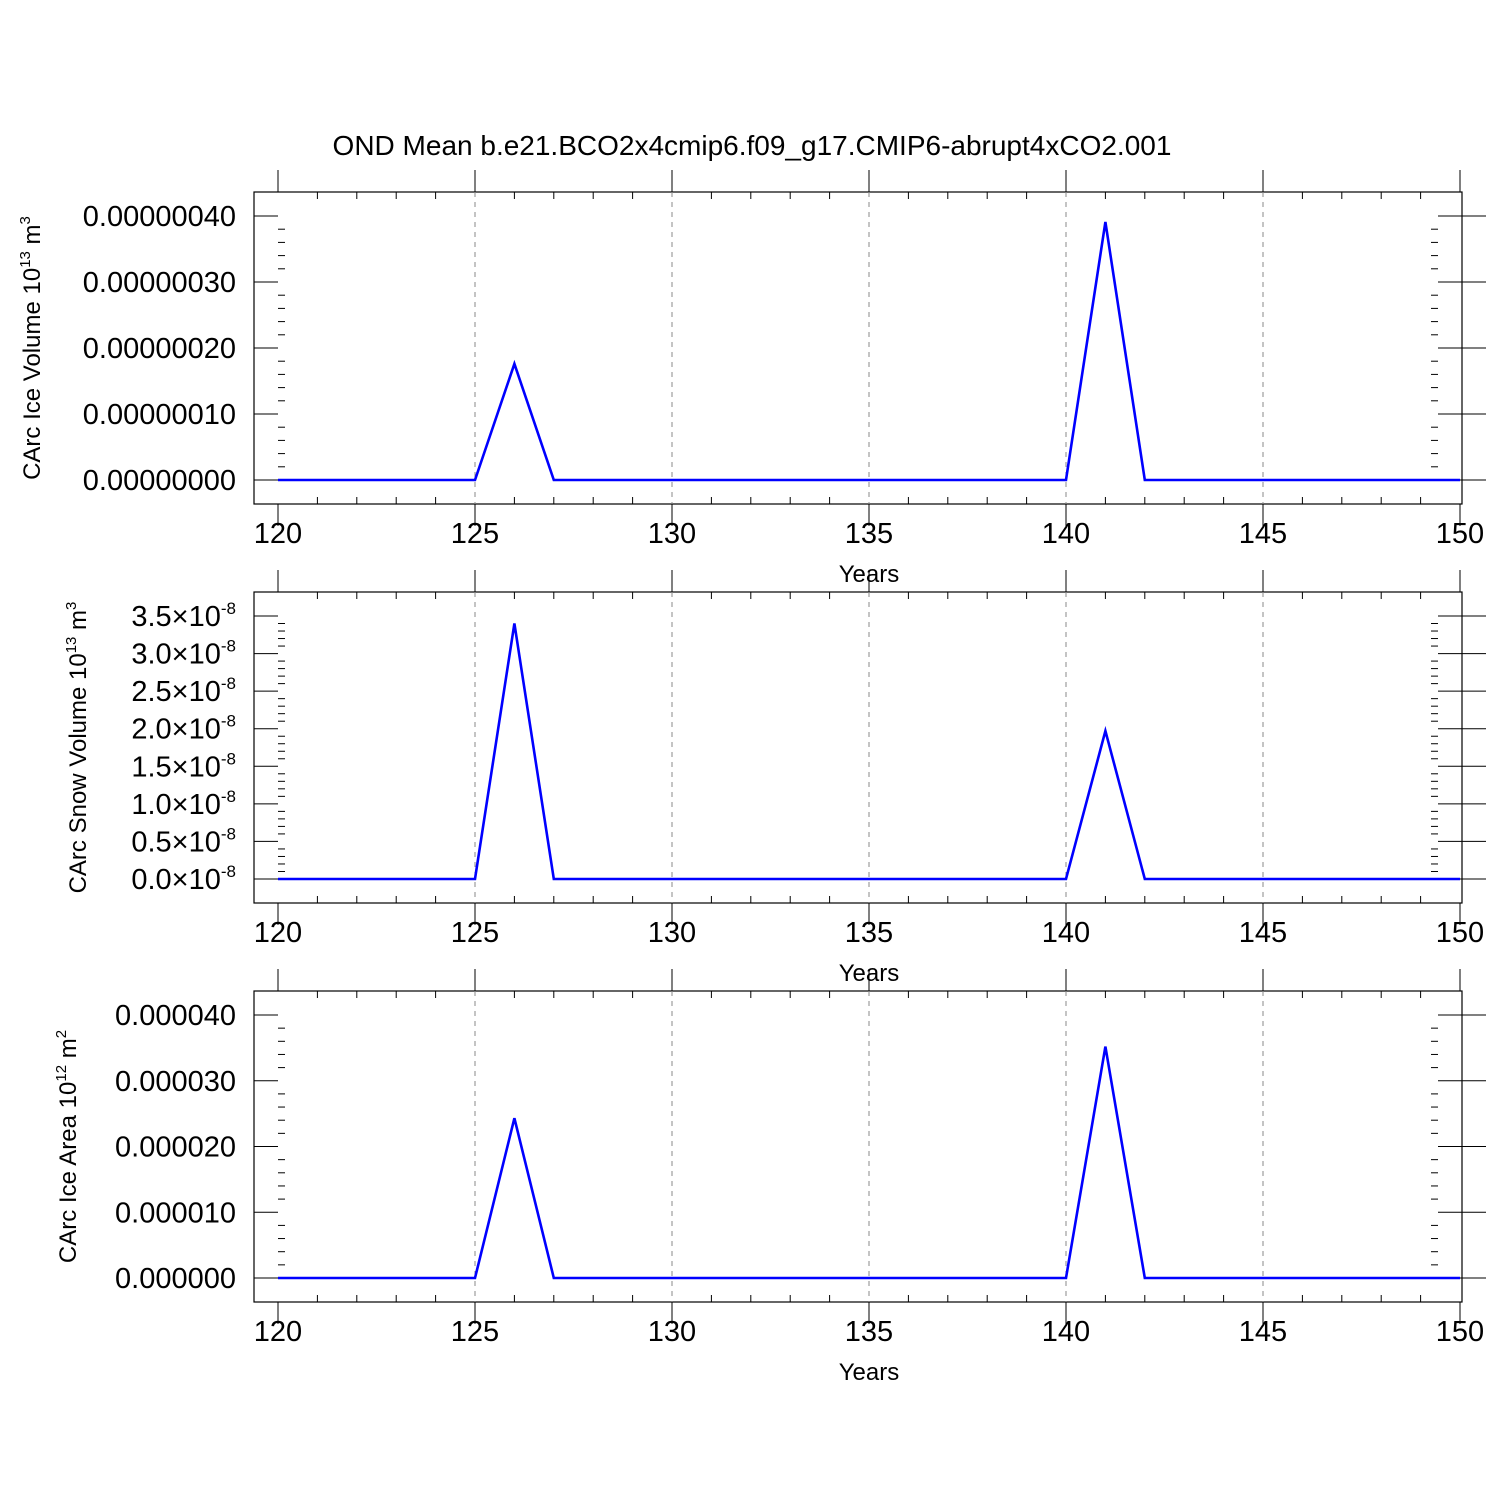 This screenshot has height=1500, width=1500. Describe the element at coordinates (175, 1148) in the screenshot. I see `y-tick-label: 0.000020` at that location.